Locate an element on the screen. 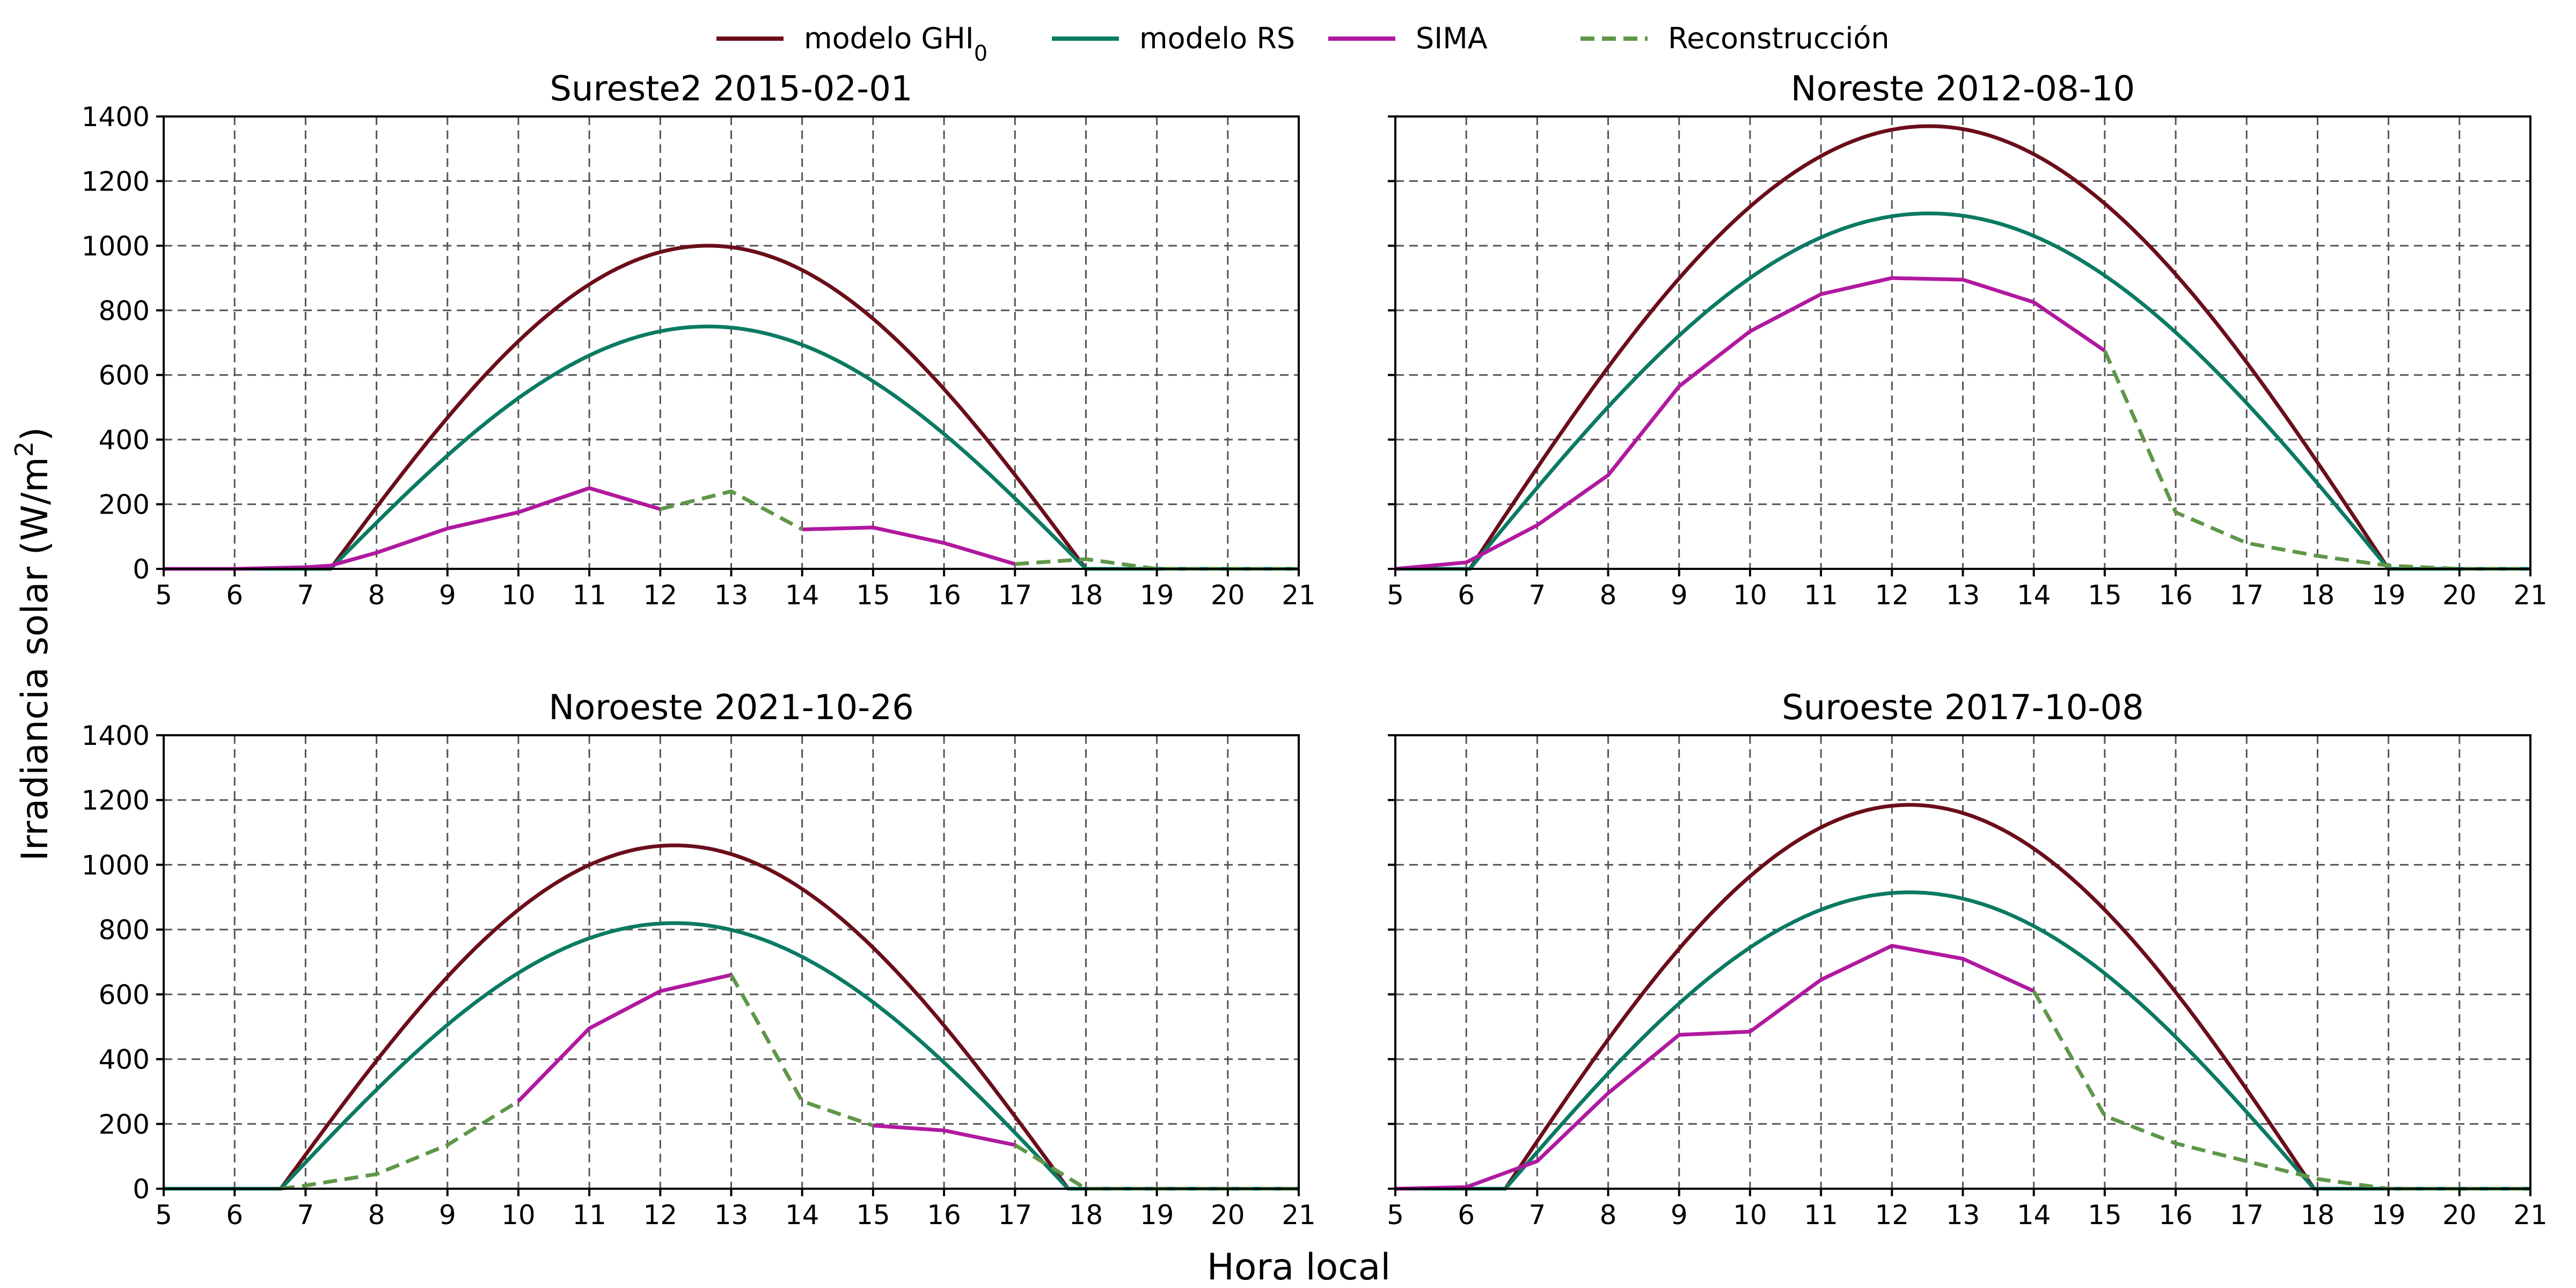 The width and height of the screenshot is (2576, 1288). series-ghi0-line is located at coordinates (731, 407).